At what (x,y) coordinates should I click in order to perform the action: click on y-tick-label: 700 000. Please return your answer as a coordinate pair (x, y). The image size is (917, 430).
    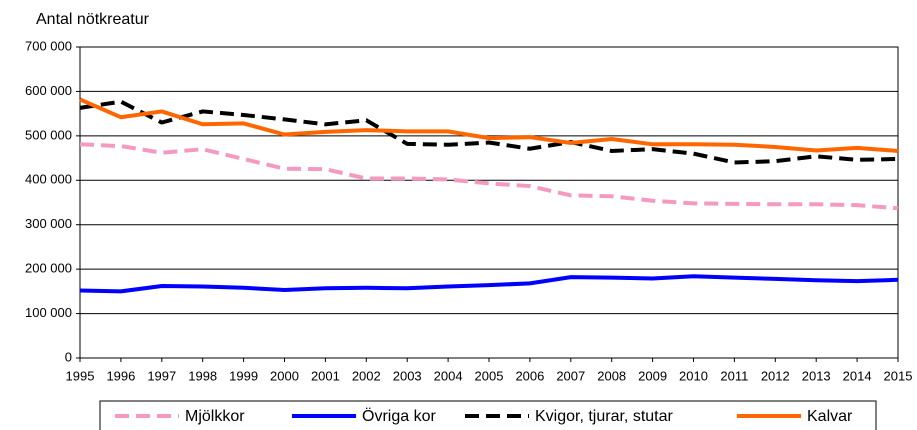
    Looking at the image, I should click on (48, 45).